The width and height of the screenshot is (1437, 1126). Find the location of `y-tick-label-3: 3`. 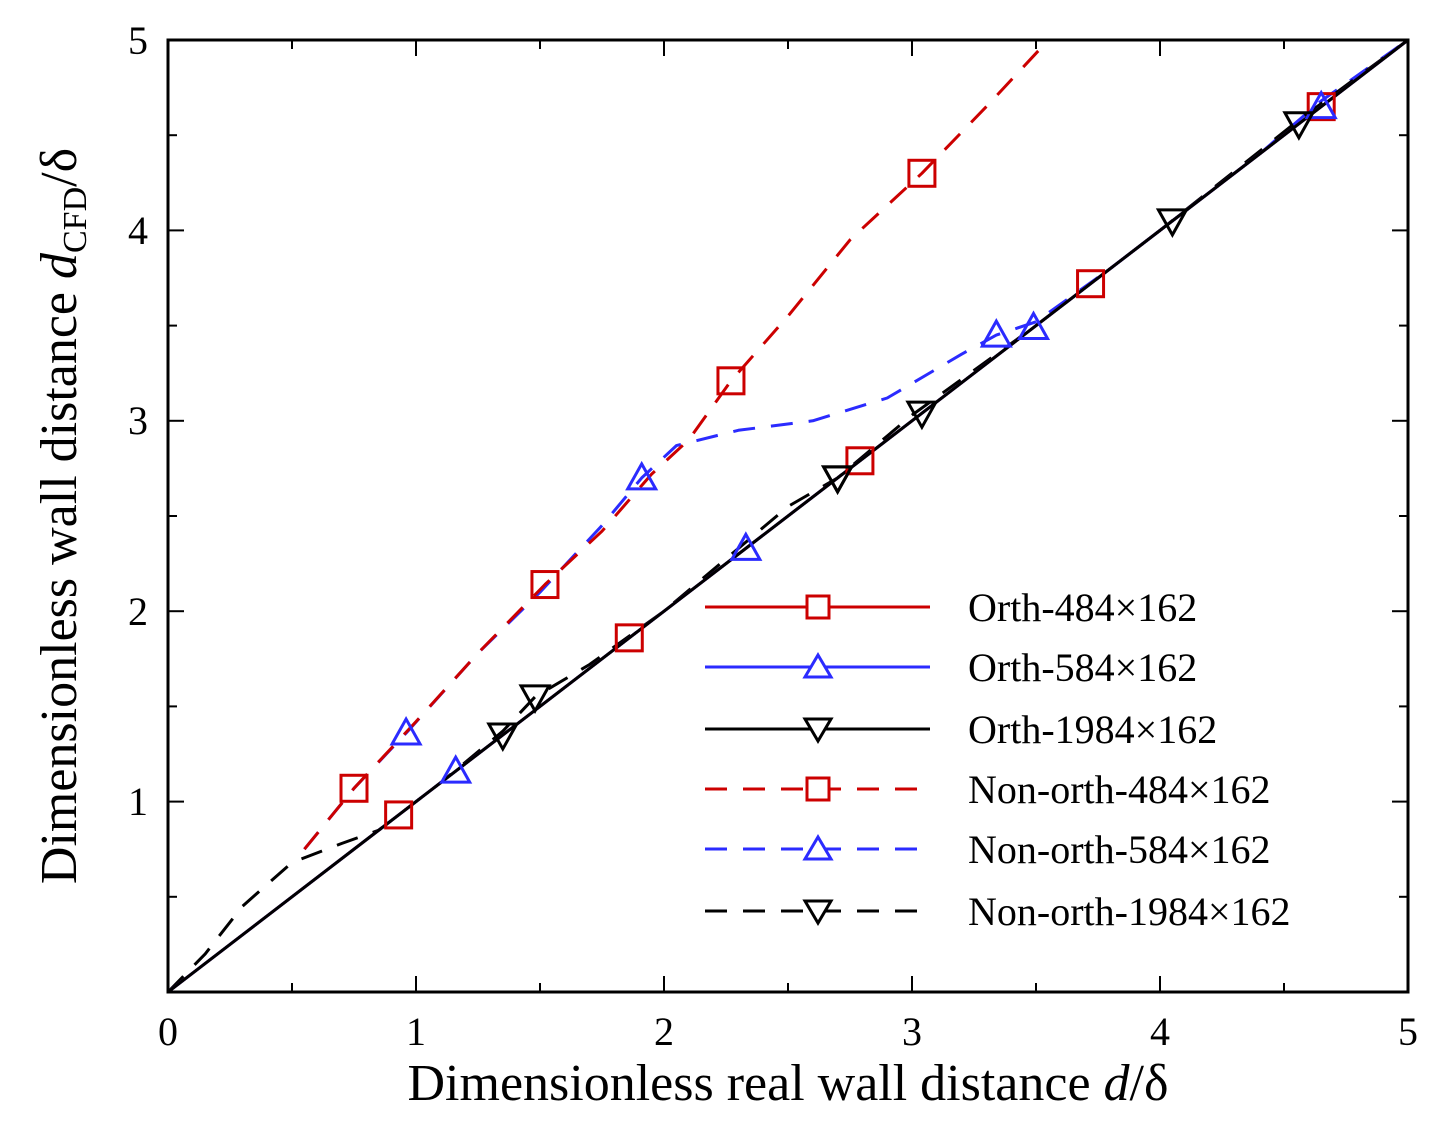

y-tick-label-3: 3 is located at coordinates (138, 420).